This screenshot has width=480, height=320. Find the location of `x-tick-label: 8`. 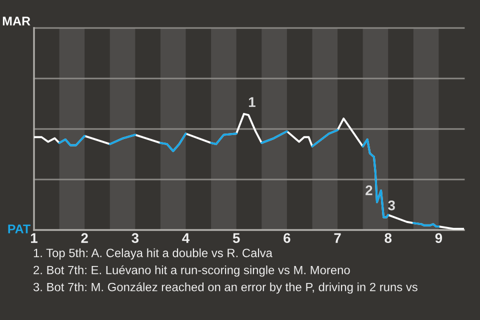

x-tick-label: 8 is located at coordinates (388, 238).